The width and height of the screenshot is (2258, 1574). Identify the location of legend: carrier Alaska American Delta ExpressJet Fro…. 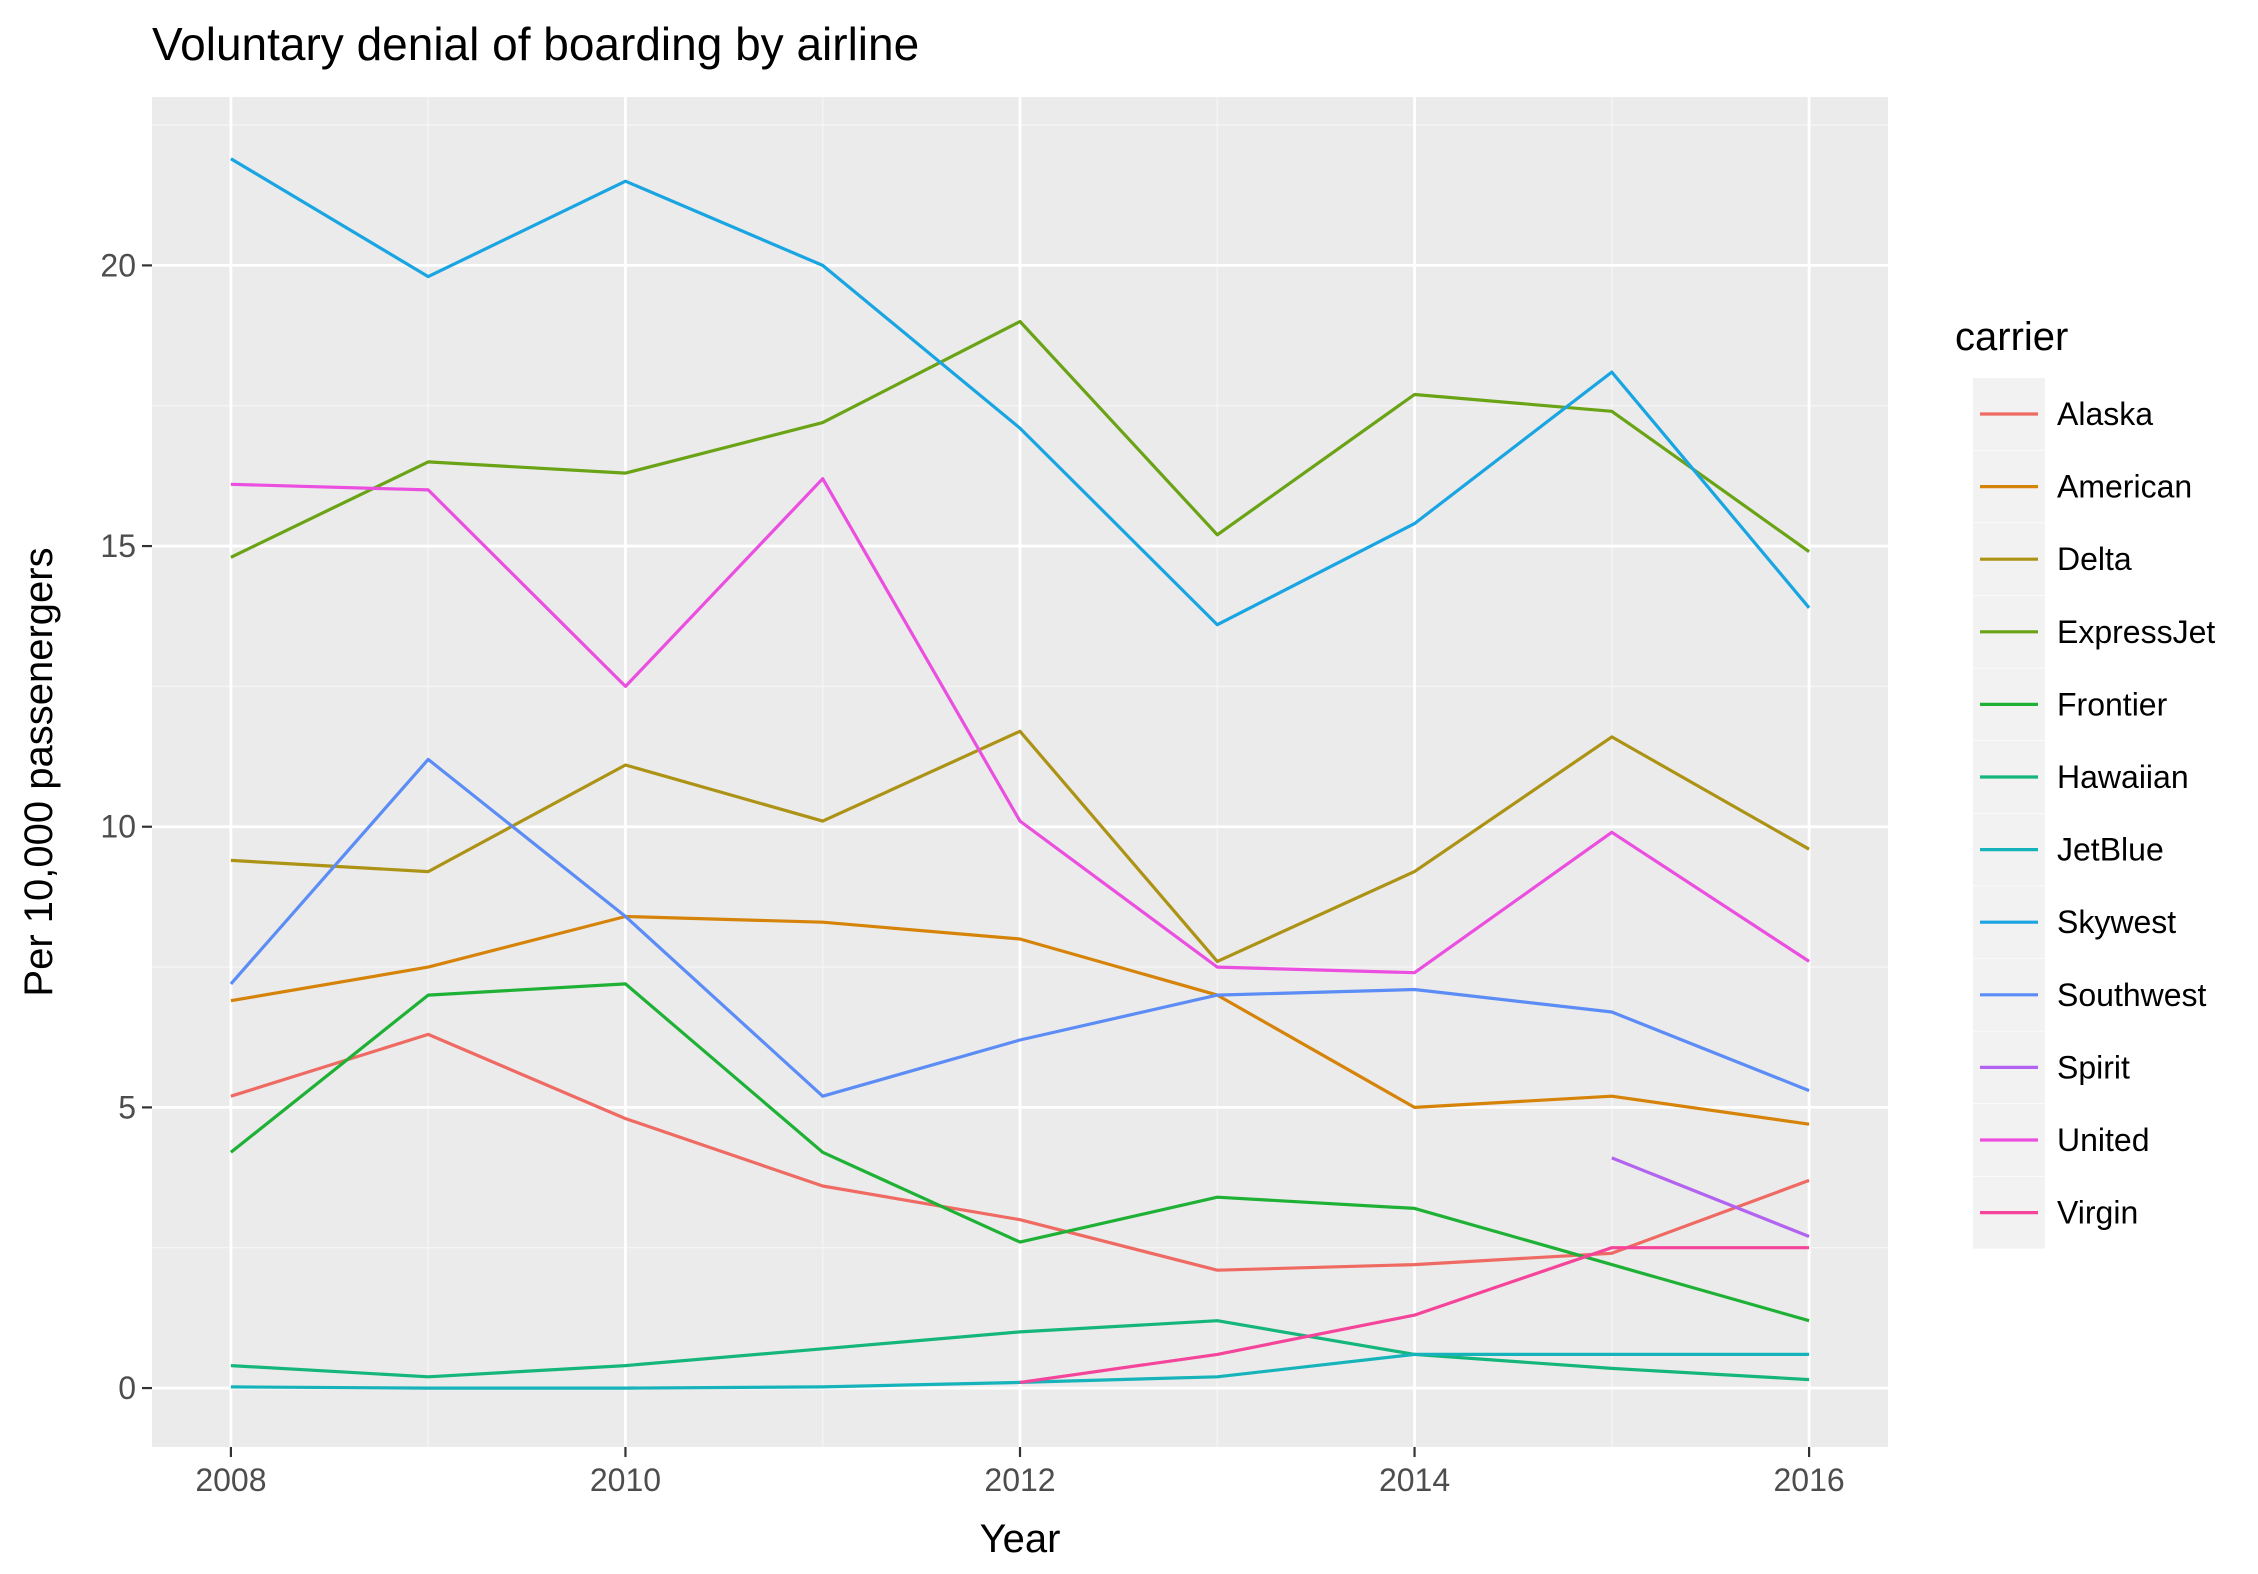
(2085, 782).